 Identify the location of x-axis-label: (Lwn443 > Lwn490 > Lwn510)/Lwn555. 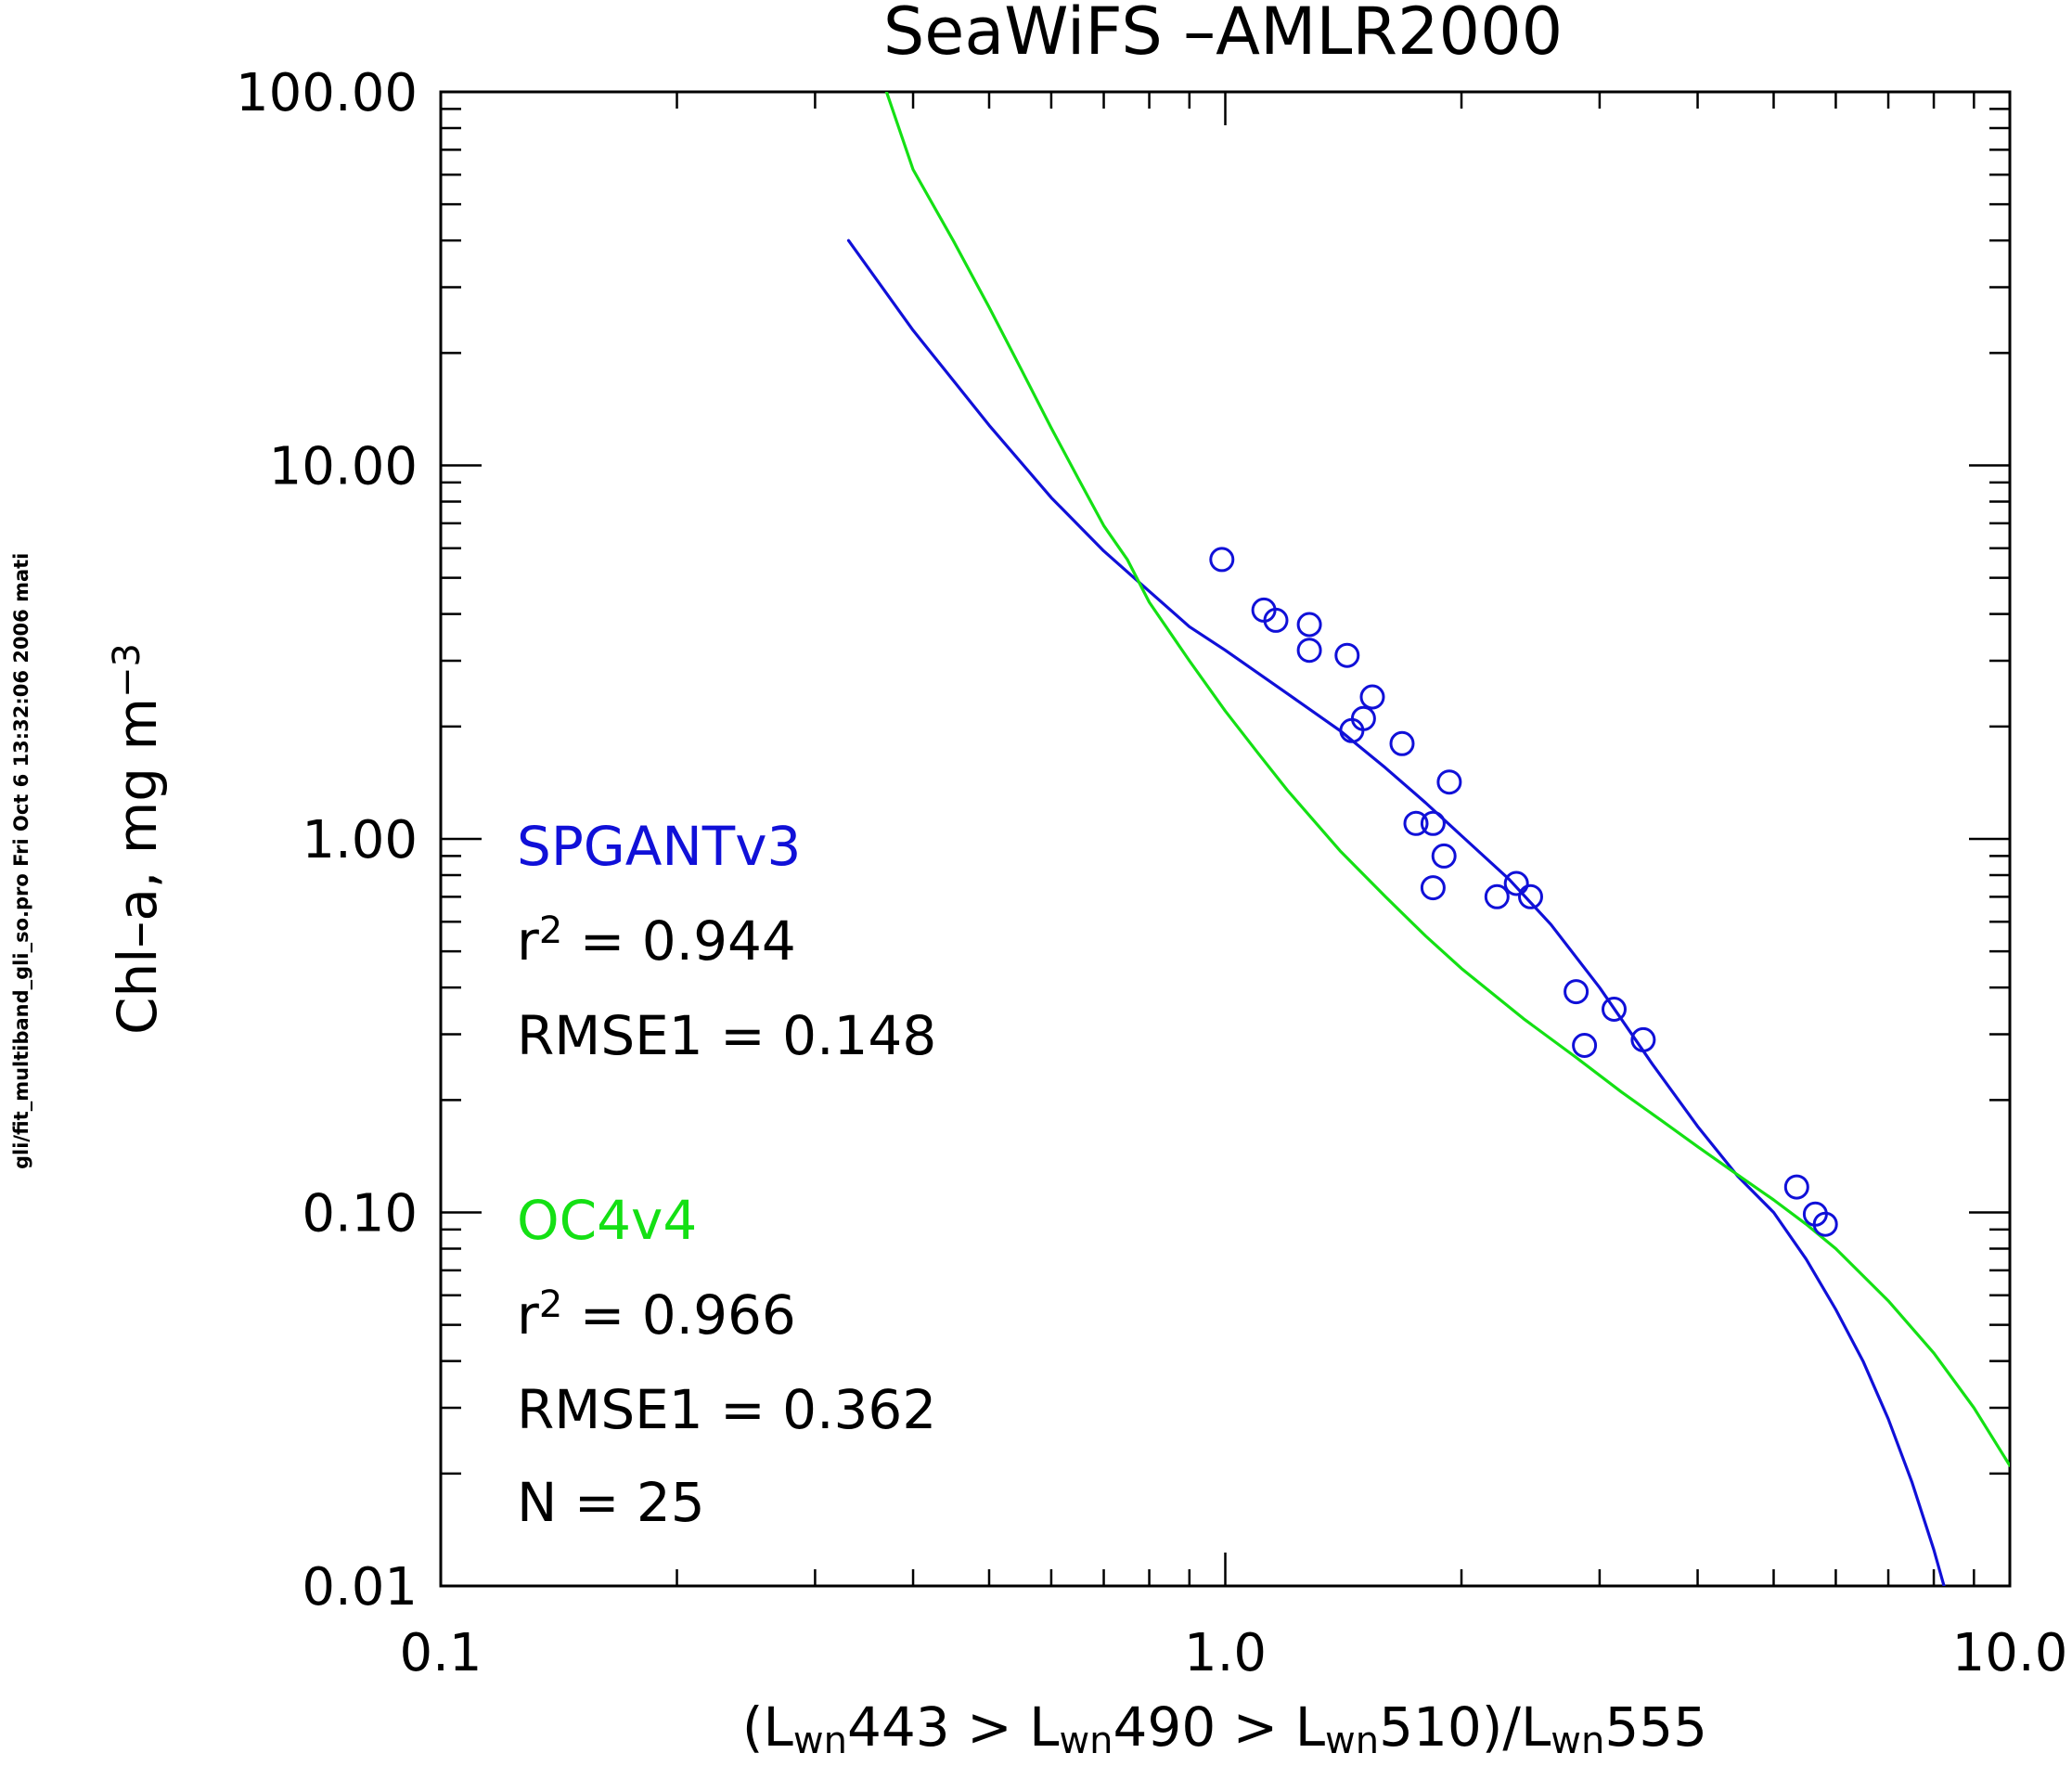
(1224, 1729).